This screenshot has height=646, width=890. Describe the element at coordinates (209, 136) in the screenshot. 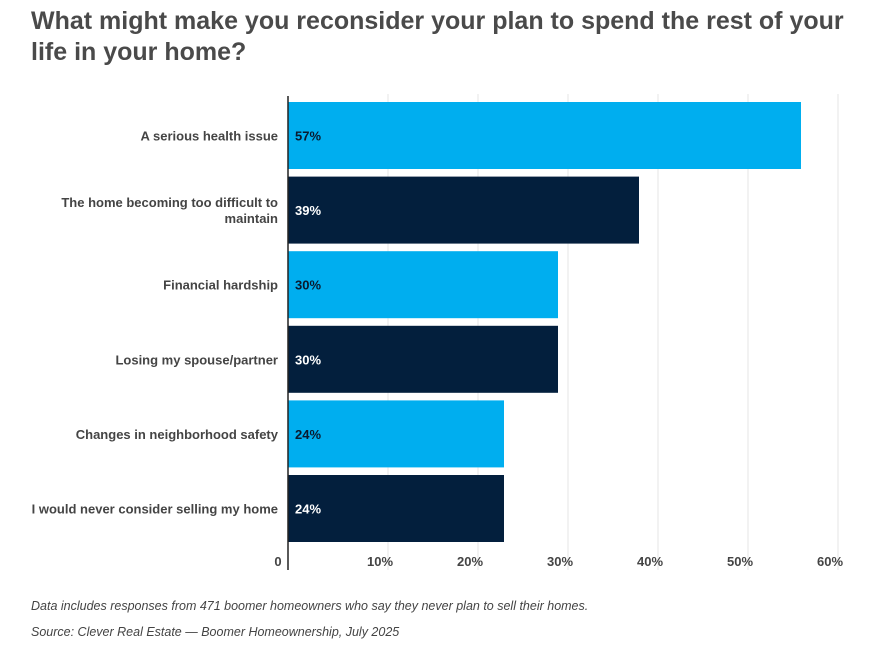

I see `category-label: A serious health issue` at that location.